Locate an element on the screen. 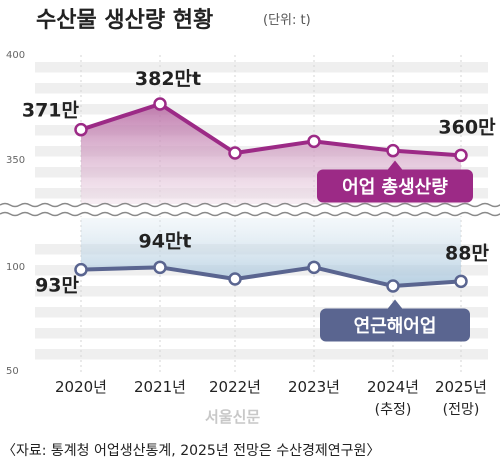 The height and width of the screenshot is (464, 500). unit-label: (단위: t) is located at coordinates (287, 20).